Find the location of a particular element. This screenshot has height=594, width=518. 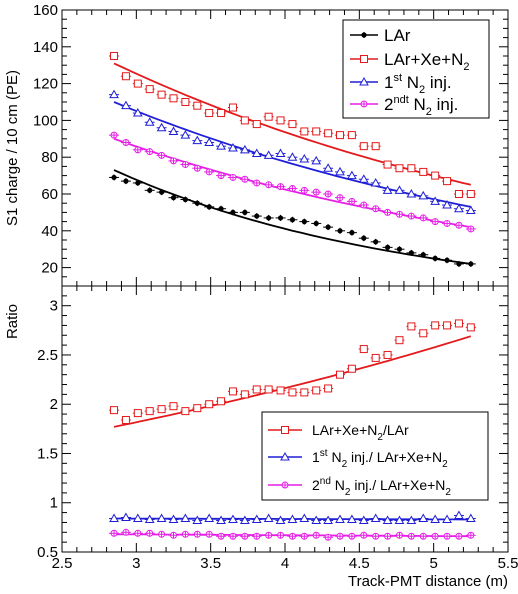

x-tick-label: 3 is located at coordinates (136, 563).